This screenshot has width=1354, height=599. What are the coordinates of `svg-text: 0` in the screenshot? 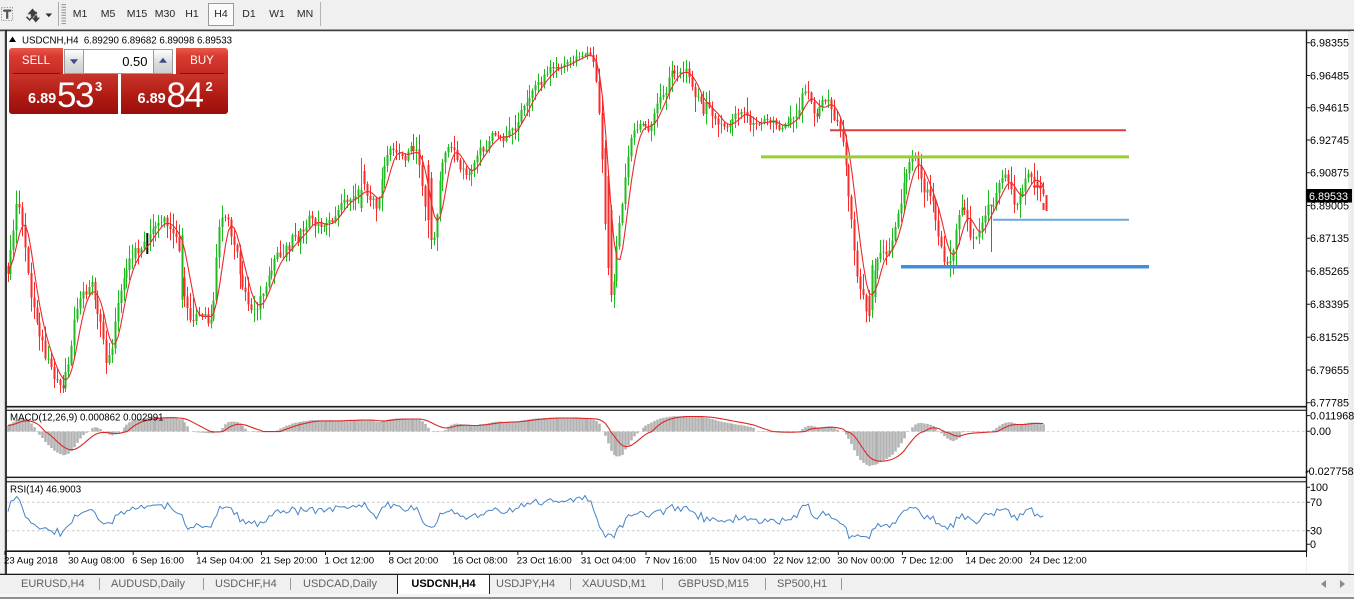 It's located at (1313, 545).